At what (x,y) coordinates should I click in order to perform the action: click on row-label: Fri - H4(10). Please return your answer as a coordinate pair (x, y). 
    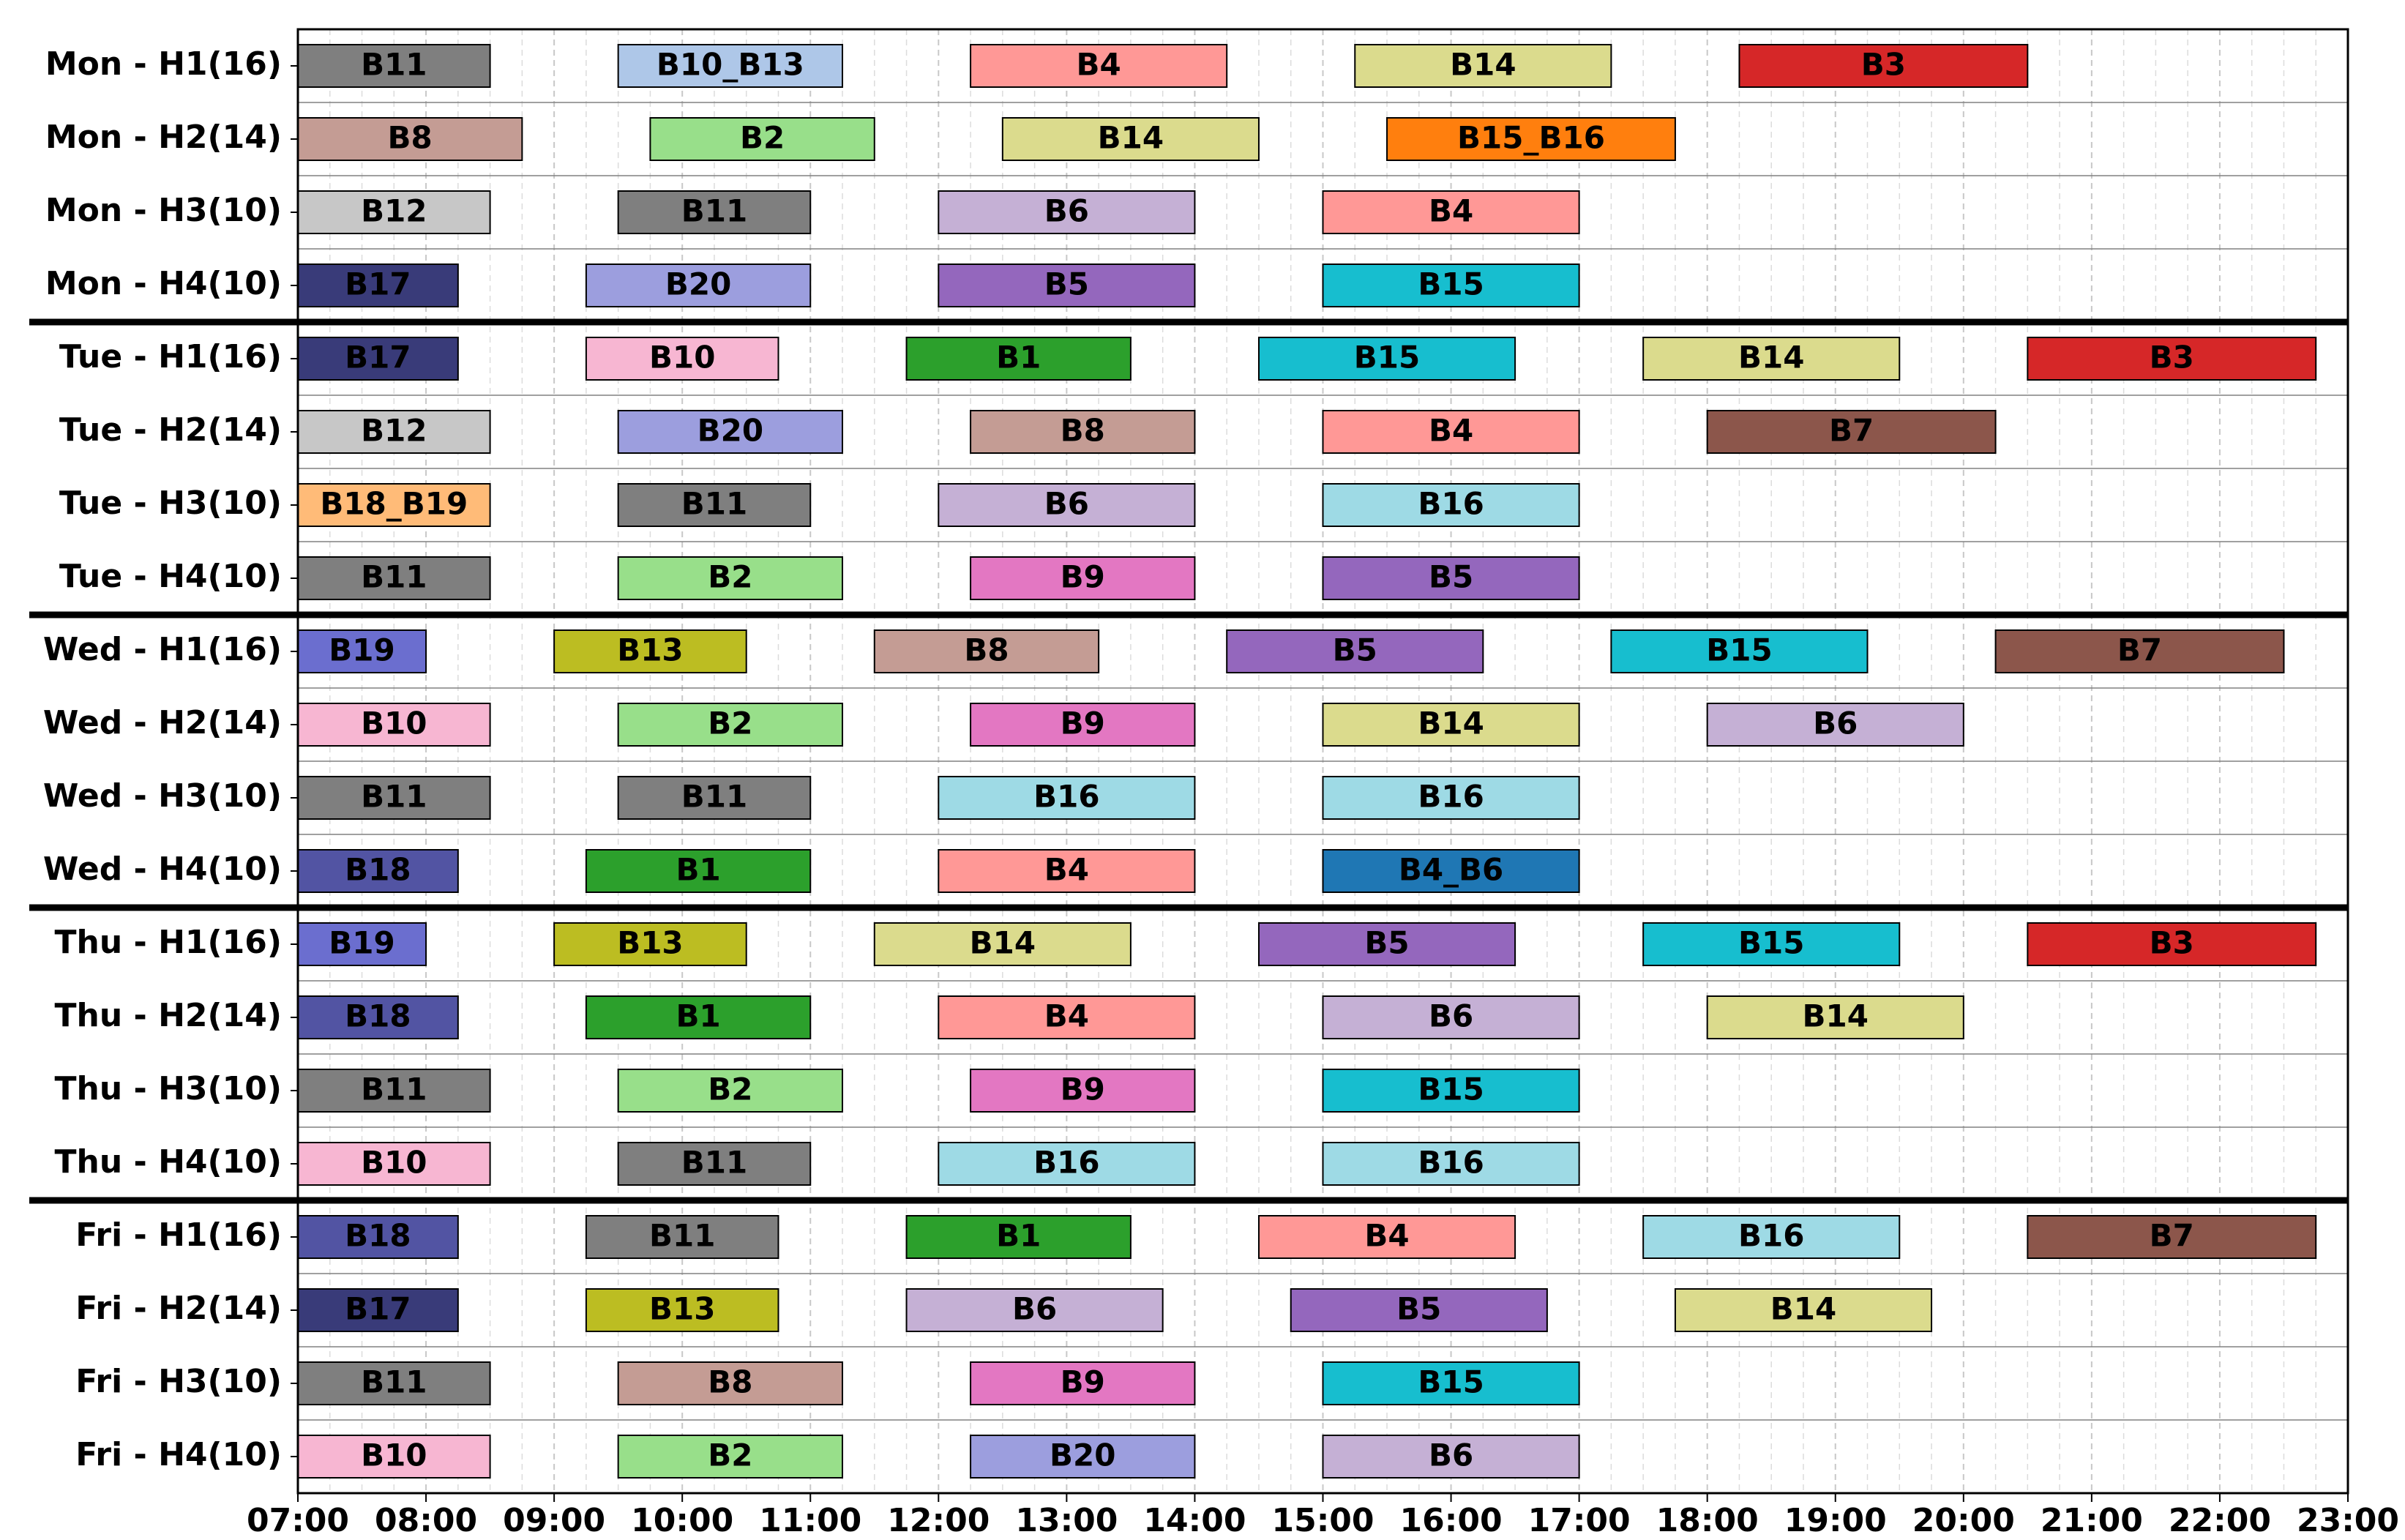
    Looking at the image, I should click on (178, 1454).